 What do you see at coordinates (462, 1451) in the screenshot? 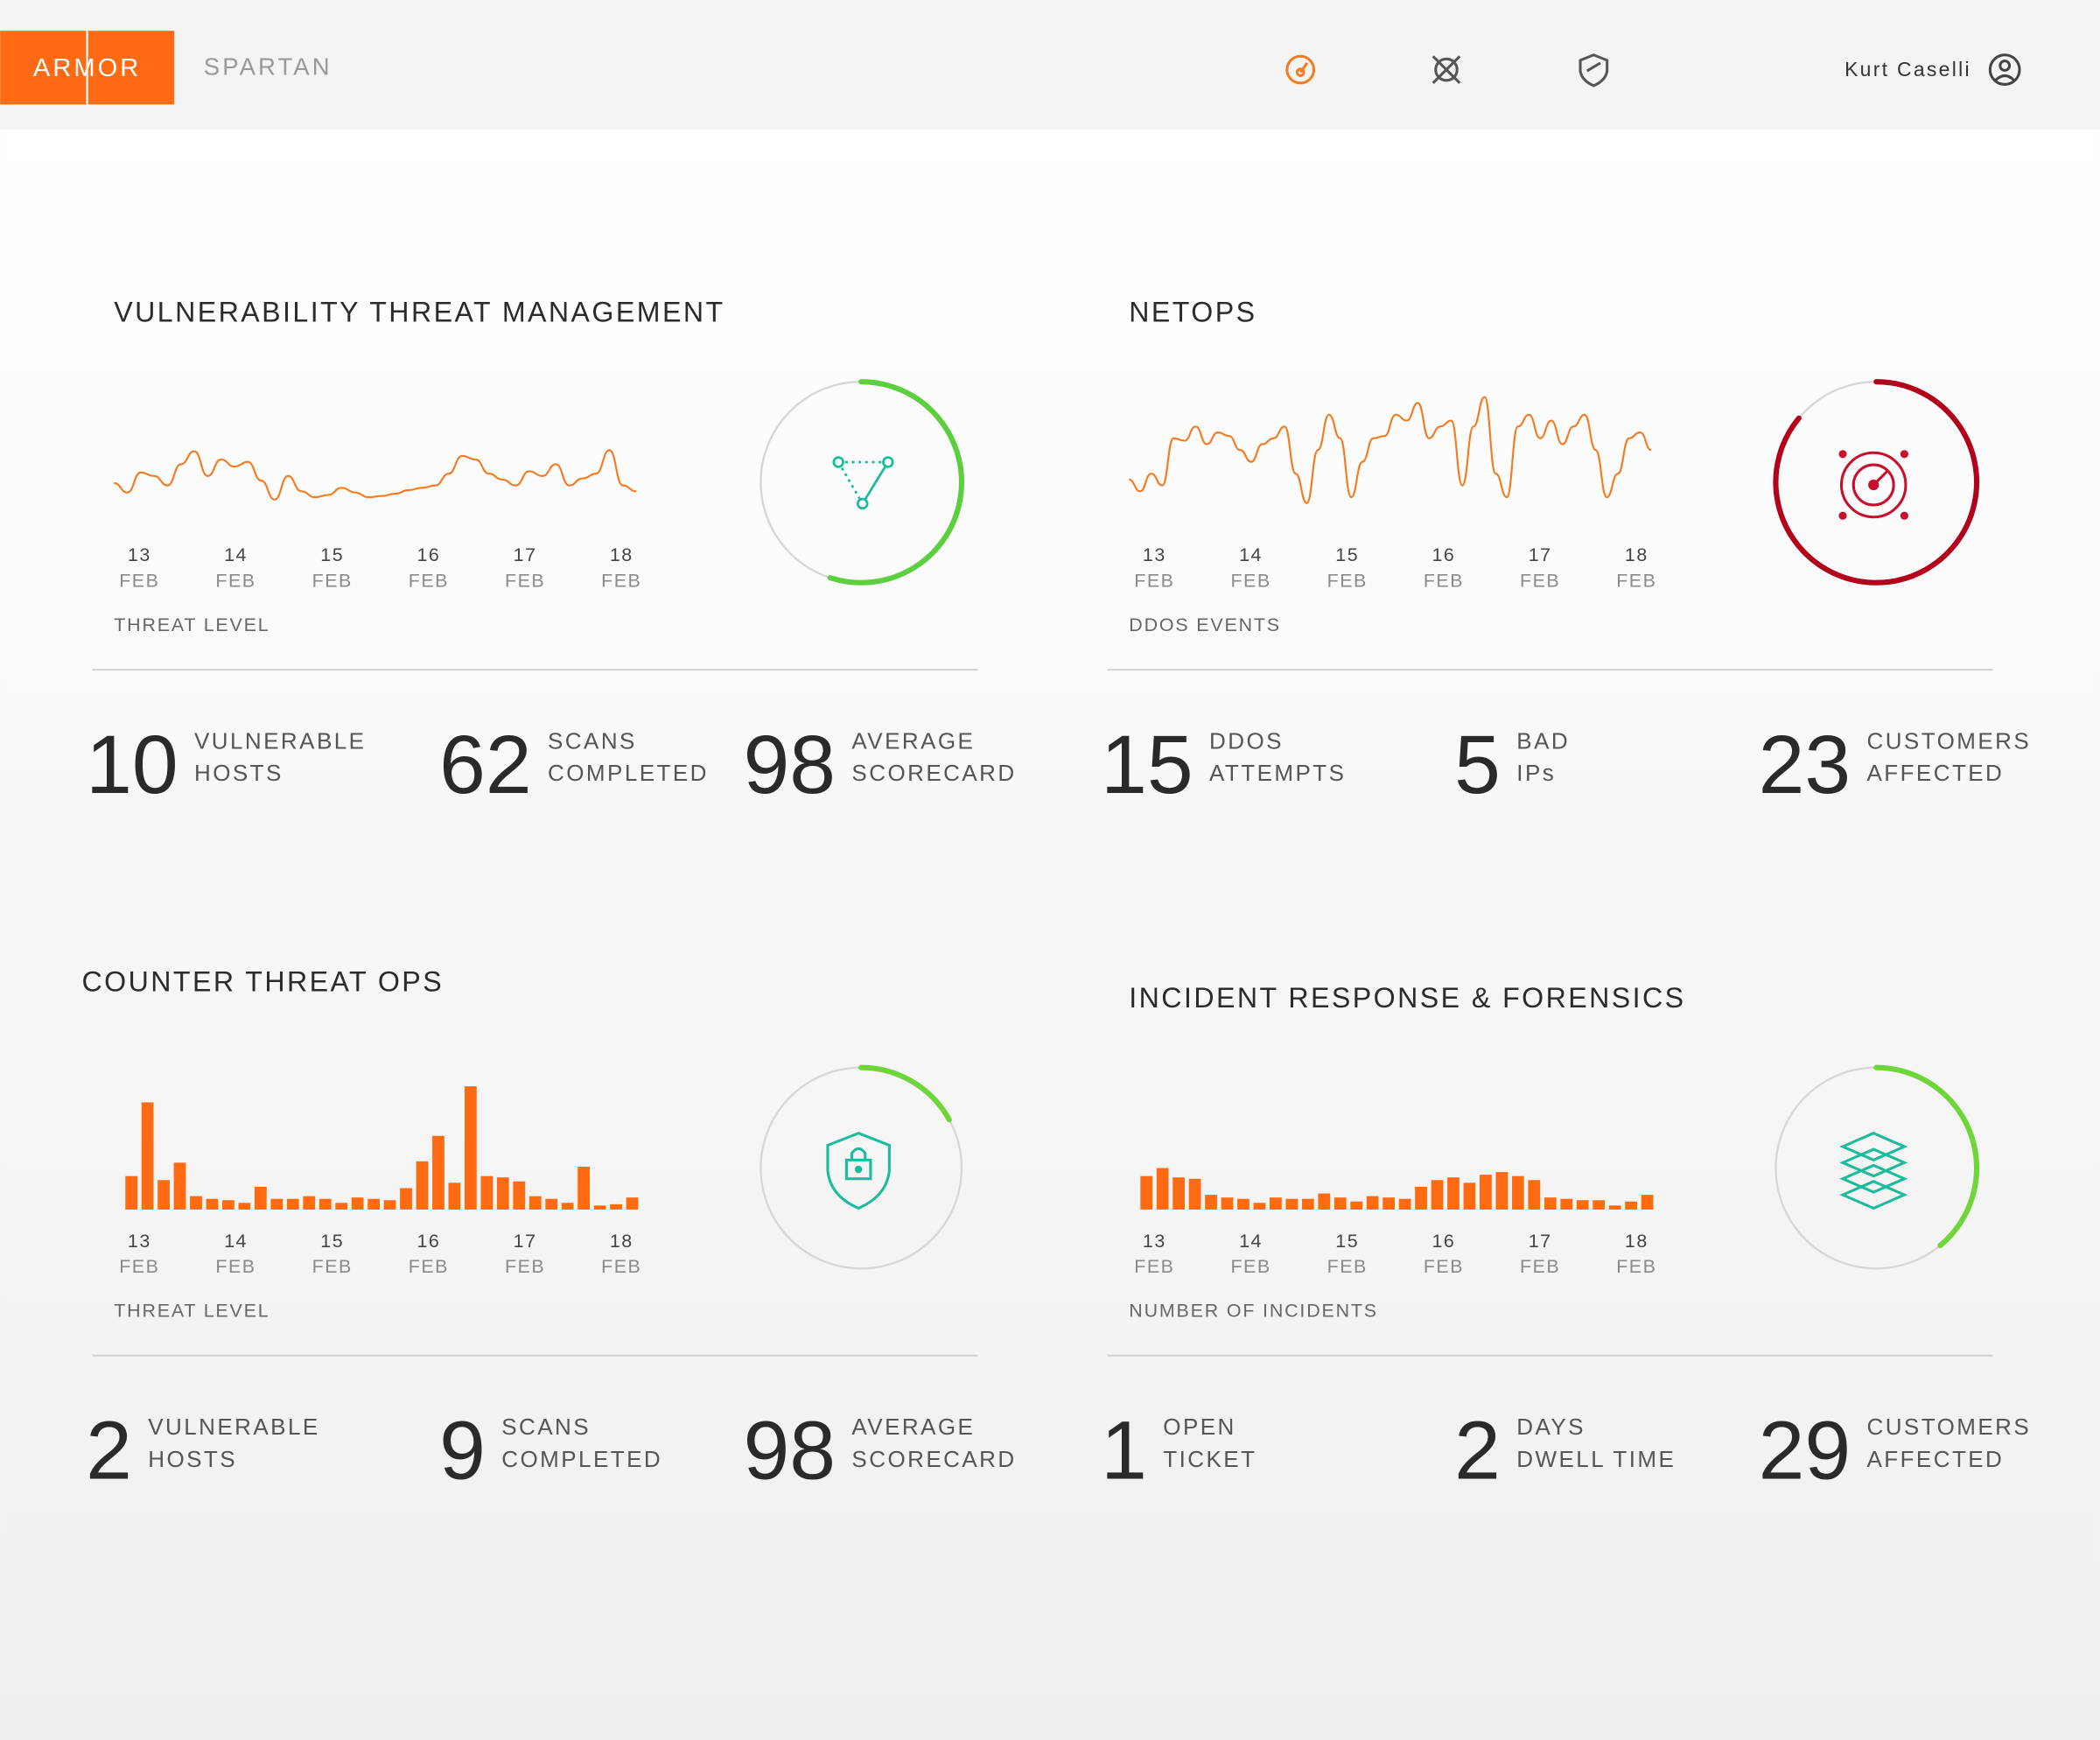
I see `stat-value: 9` at bounding box center [462, 1451].